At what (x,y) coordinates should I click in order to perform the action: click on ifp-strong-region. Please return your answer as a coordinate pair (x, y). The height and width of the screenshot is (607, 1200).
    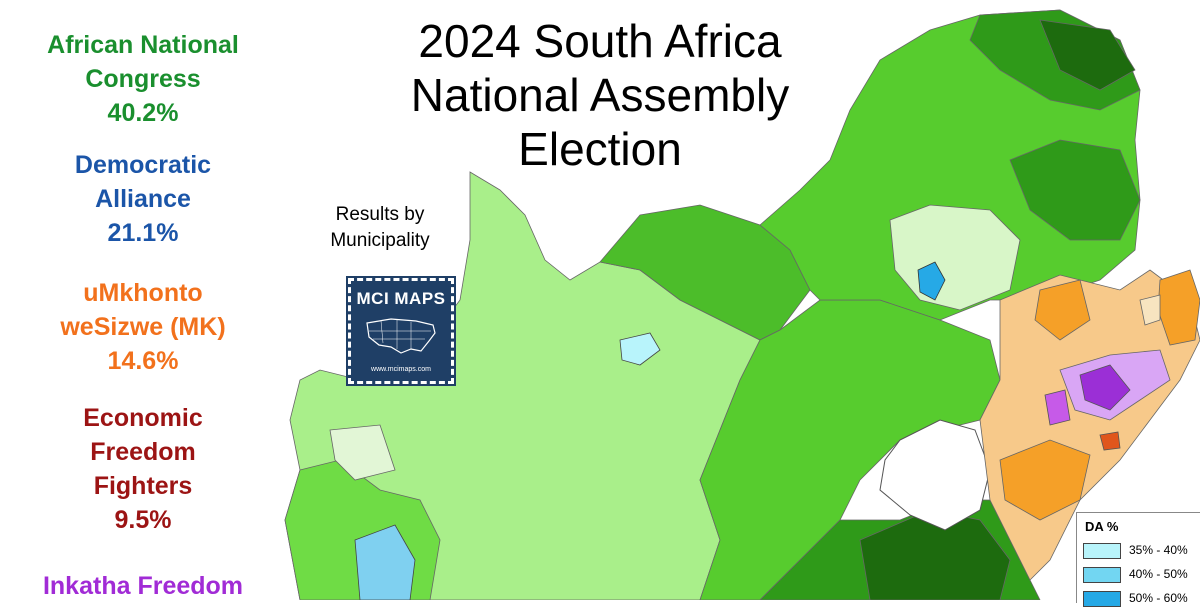
    Looking at the image, I should click on (1105, 387).